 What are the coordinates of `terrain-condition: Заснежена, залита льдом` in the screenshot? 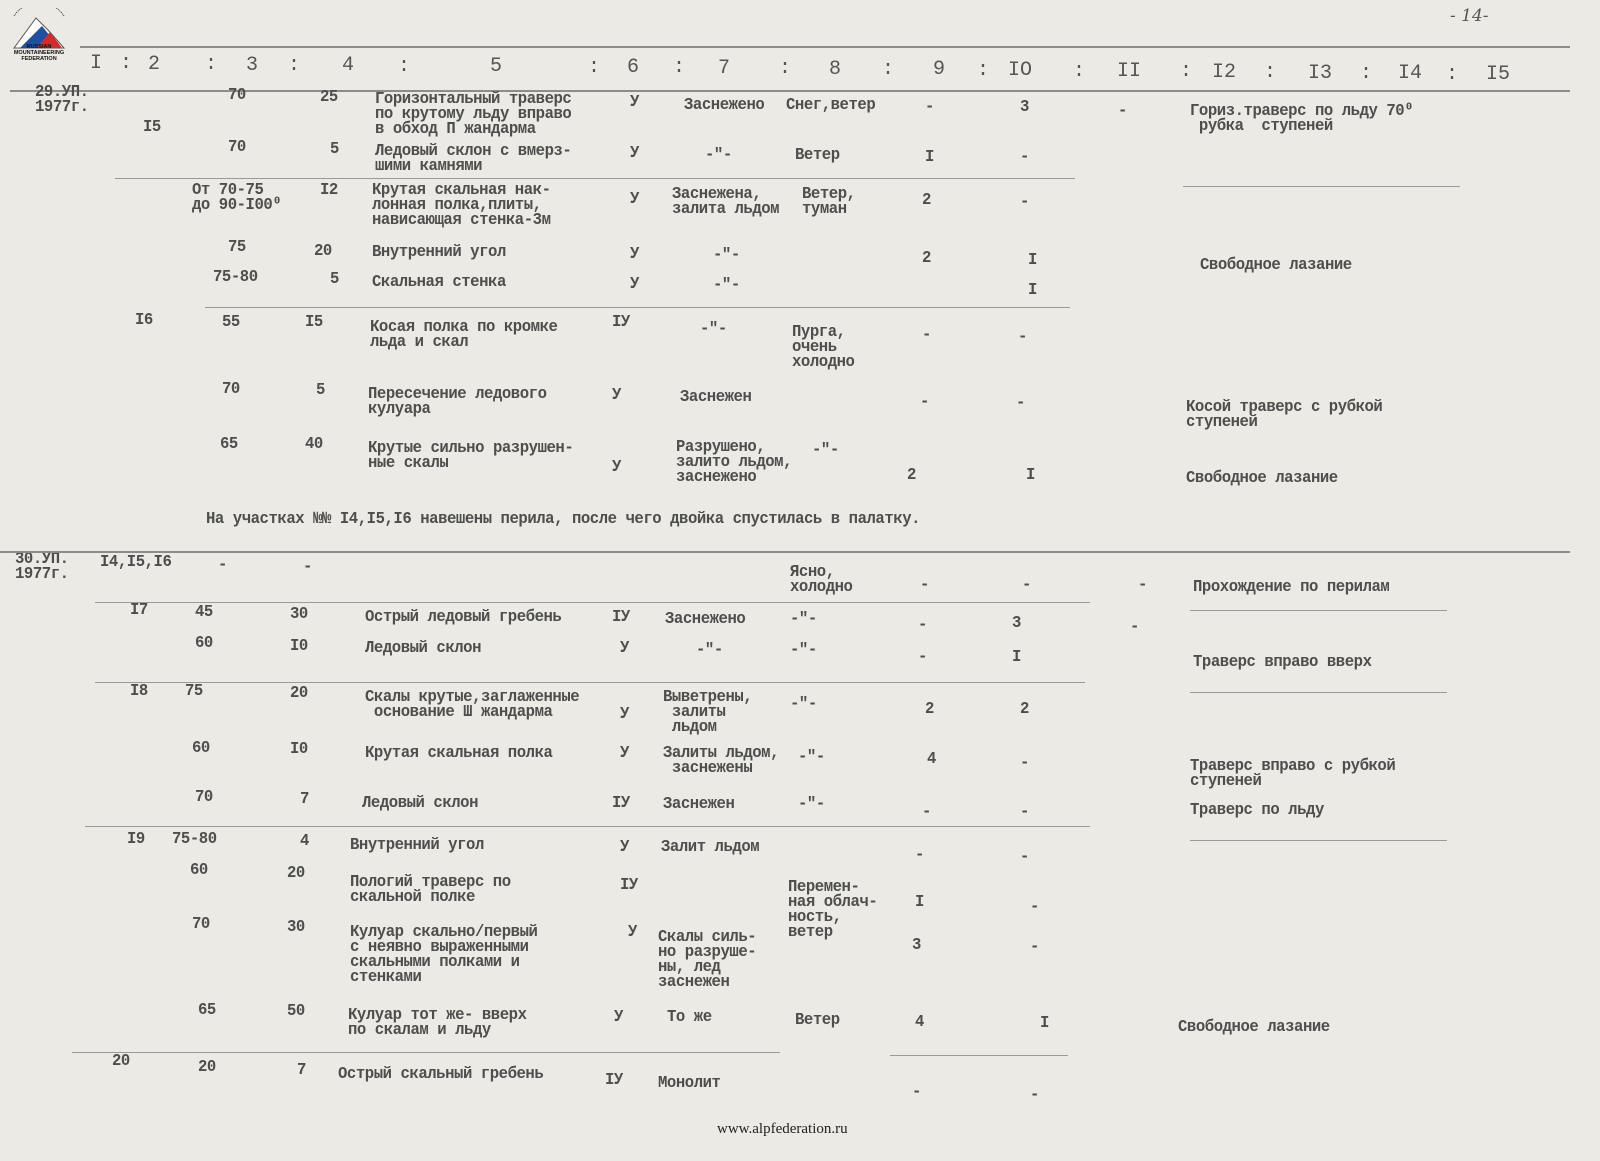 It's located at (726, 202).